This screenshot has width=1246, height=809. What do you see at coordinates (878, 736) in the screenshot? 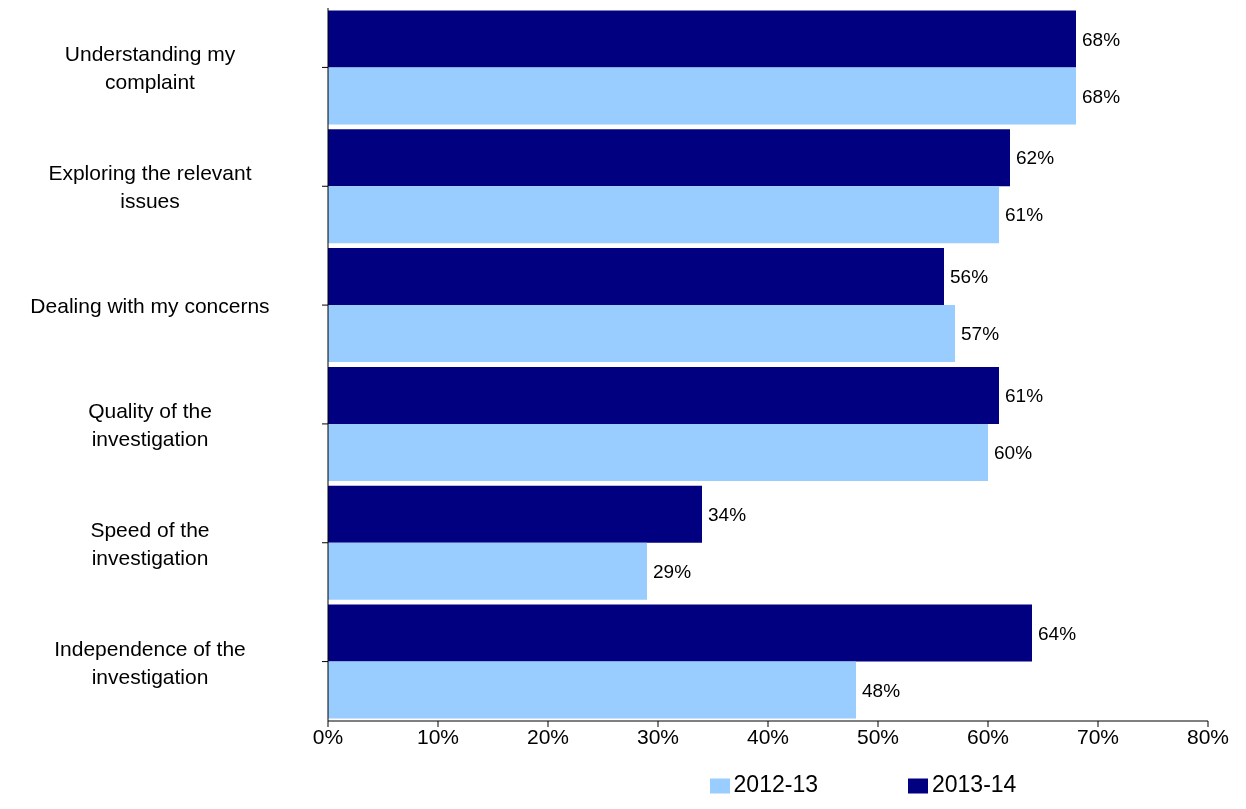
I see `x-tick-label: 50%` at bounding box center [878, 736].